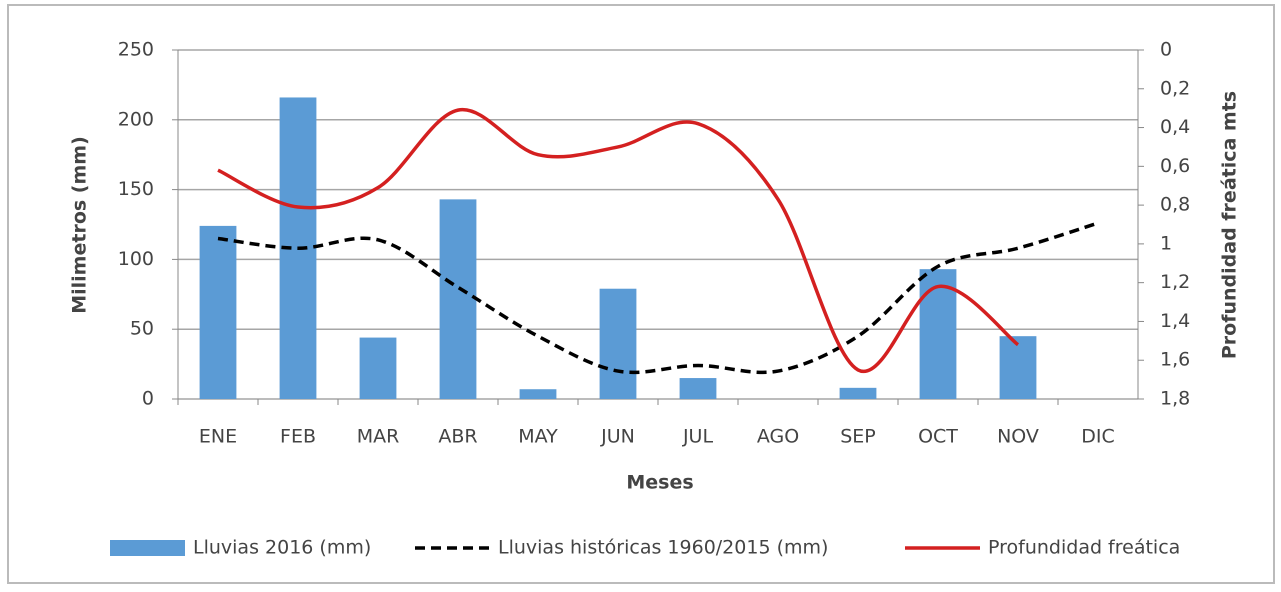  I want to click on y2-tick-label: 0,2, so click(1175, 88).